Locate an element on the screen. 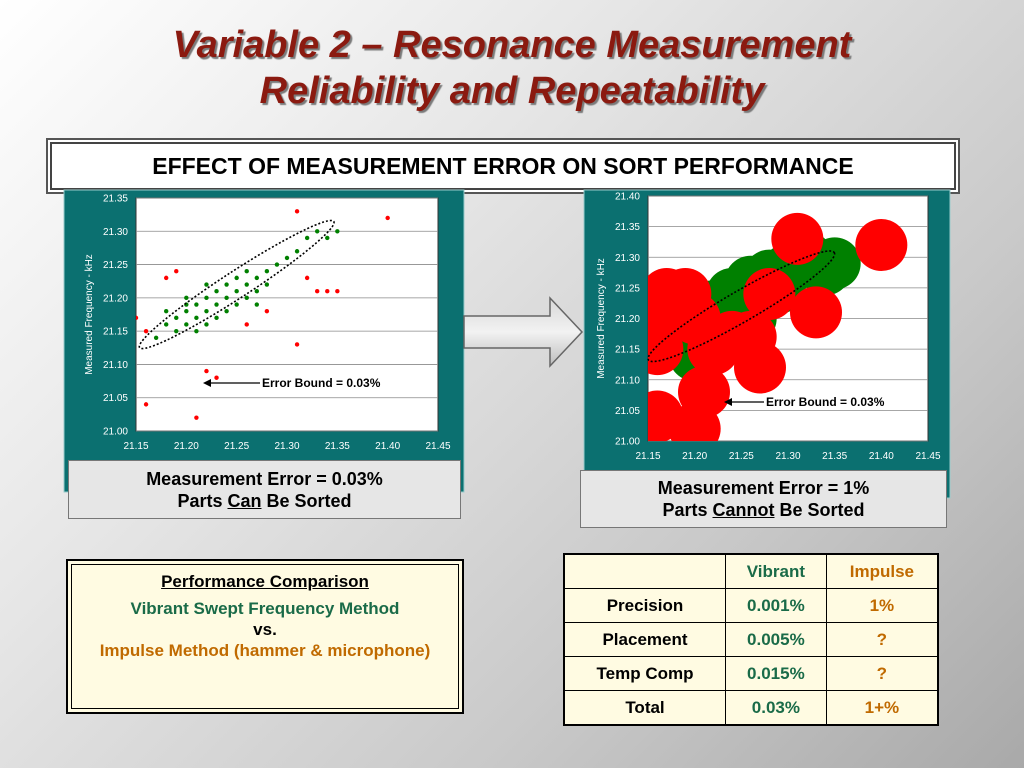 The height and width of the screenshot is (768, 1024). method-vibrant: Vibrant Swept Frequency Method is located at coordinates (265, 608).